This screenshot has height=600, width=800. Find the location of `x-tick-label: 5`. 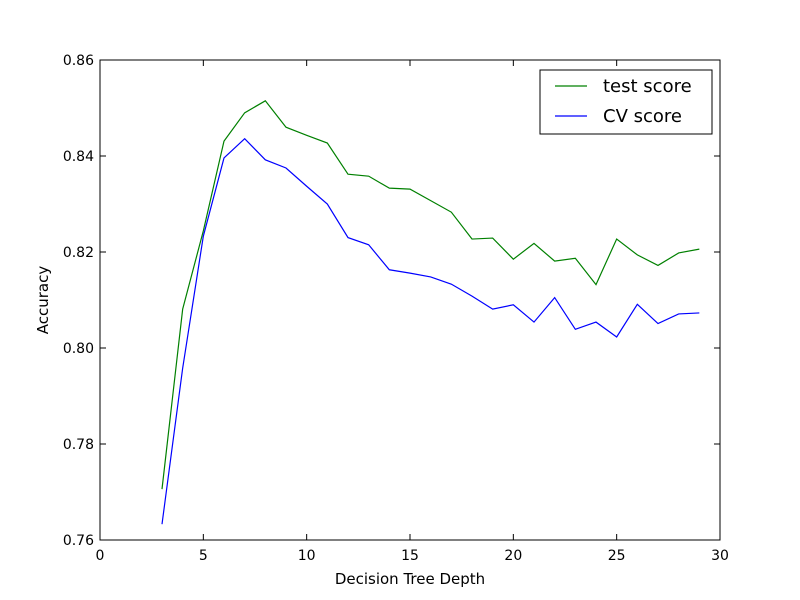

x-tick-label: 5 is located at coordinates (203, 556).